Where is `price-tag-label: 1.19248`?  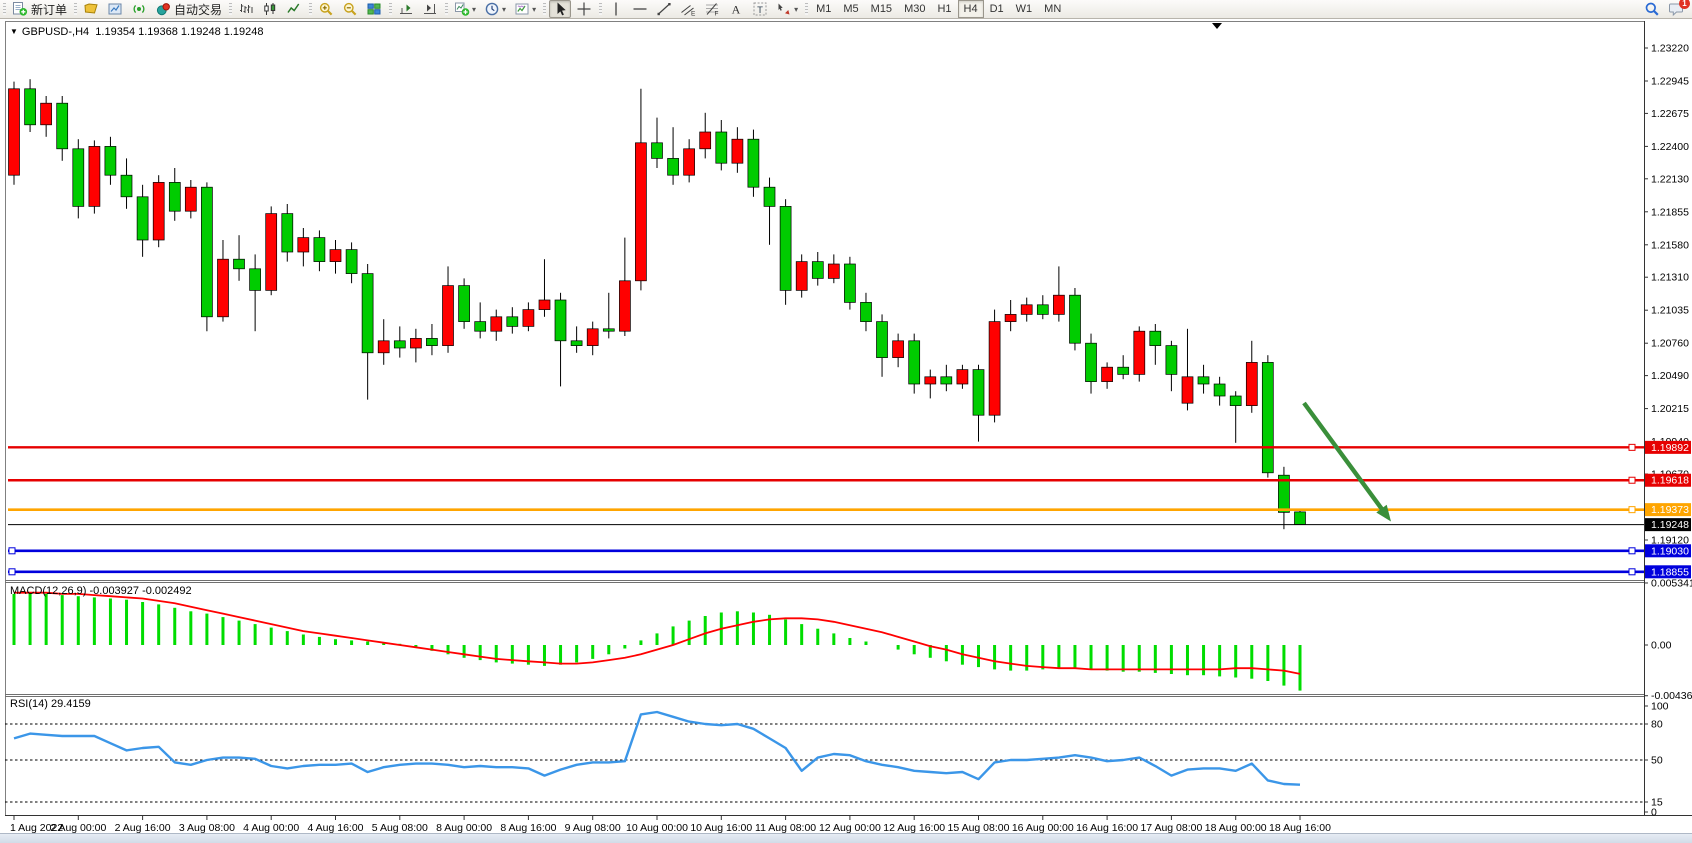
price-tag-label: 1.19248 is located at coordinates (1670, 525).